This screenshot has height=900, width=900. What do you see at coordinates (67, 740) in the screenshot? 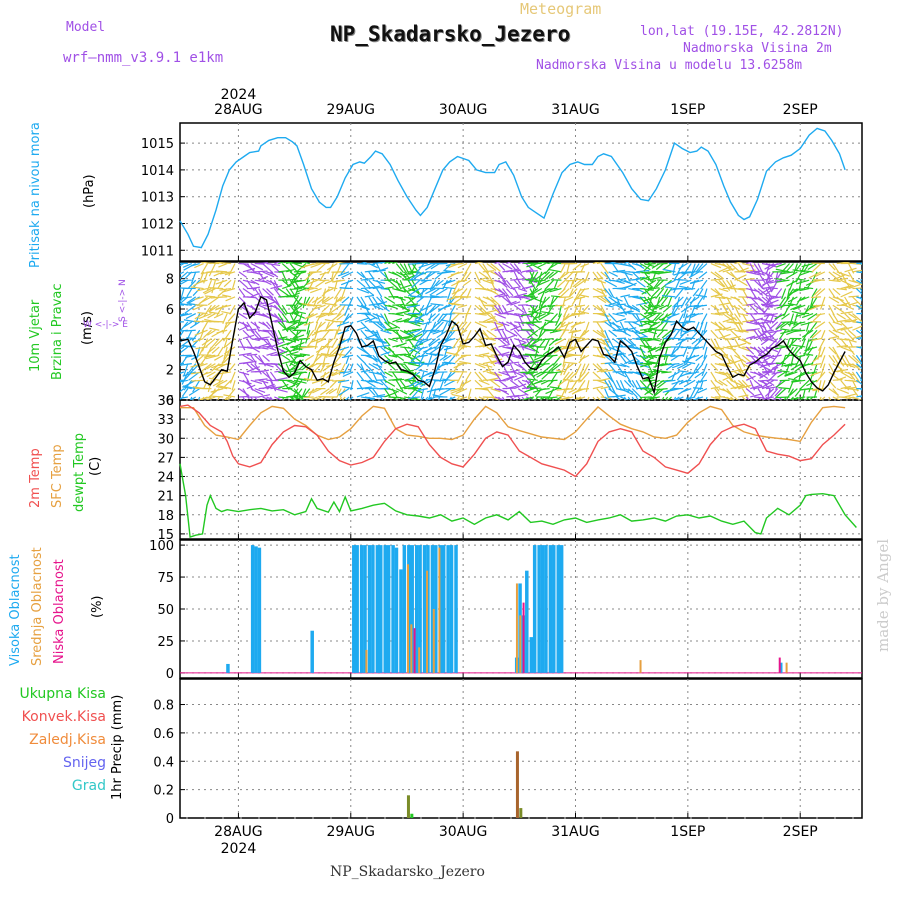
I see `precip-legend-item: Zaledj.Kisa` at bounding box center [67, 740].